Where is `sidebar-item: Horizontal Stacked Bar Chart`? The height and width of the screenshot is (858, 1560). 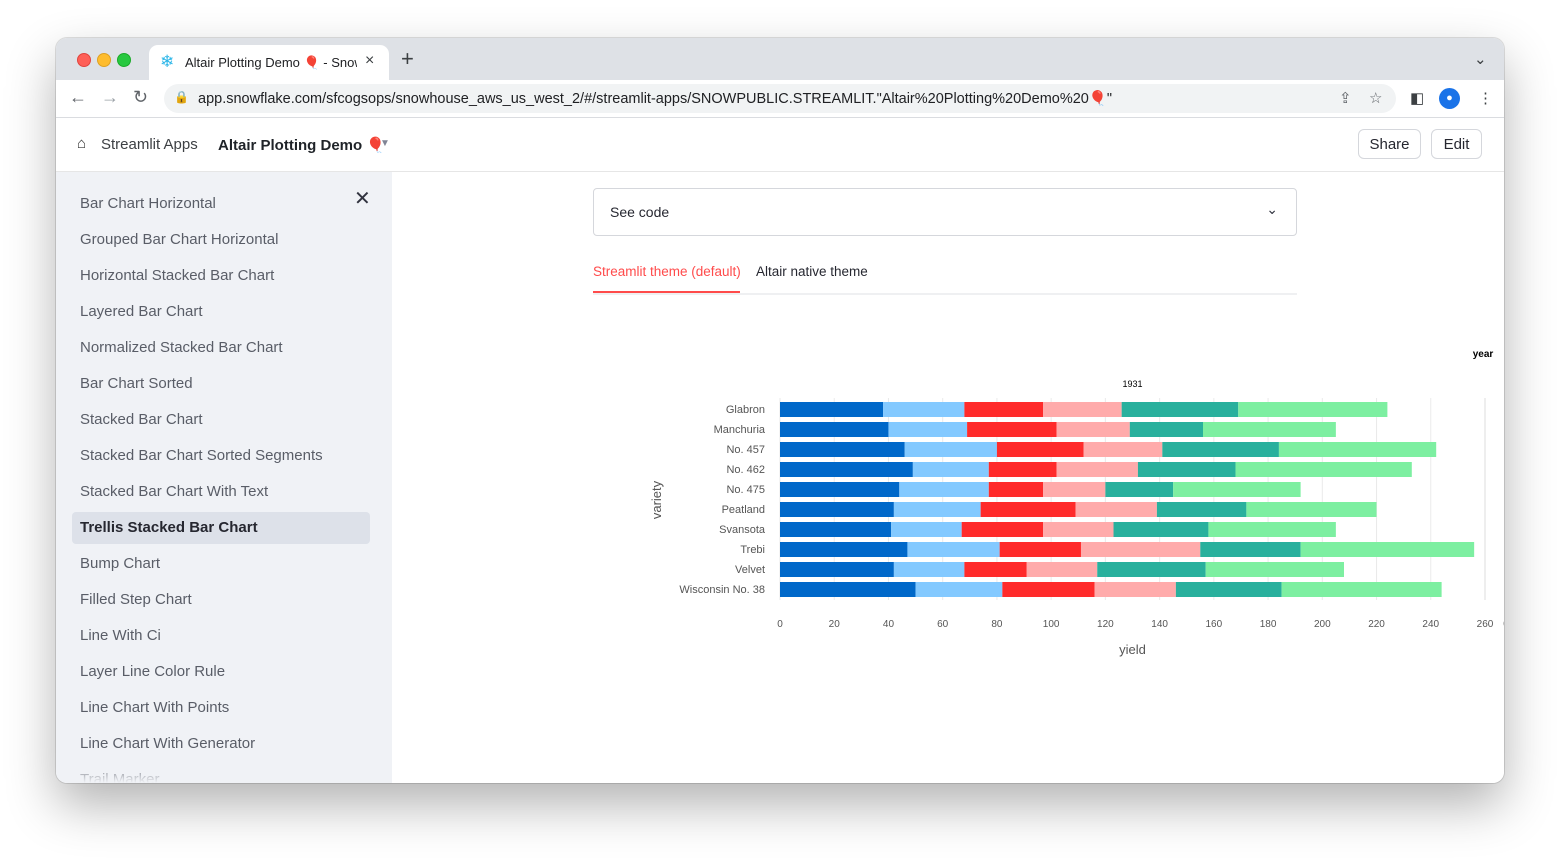
sidebar-item: Horizontal Stacked Bar Chart is located at coordinates (177, 275).